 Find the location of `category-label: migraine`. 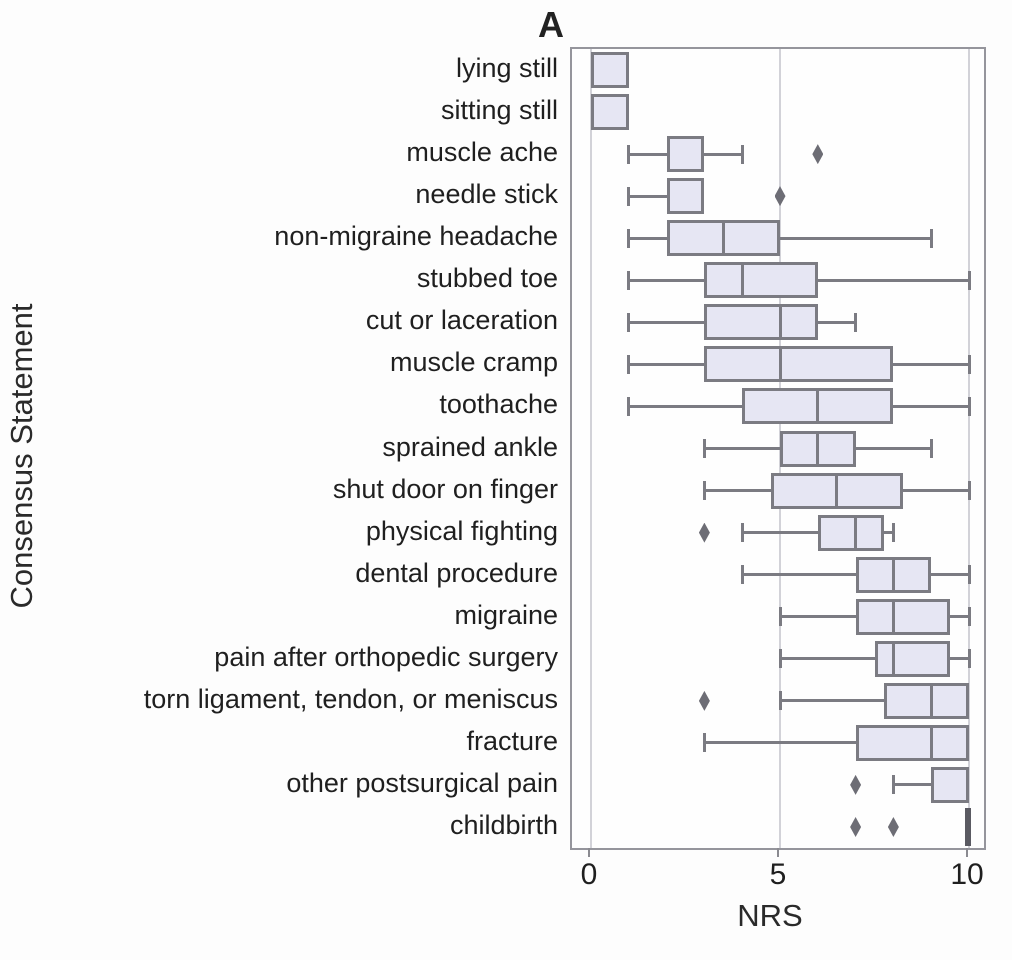

category-label: migraine is located at coordinates (506, 614).